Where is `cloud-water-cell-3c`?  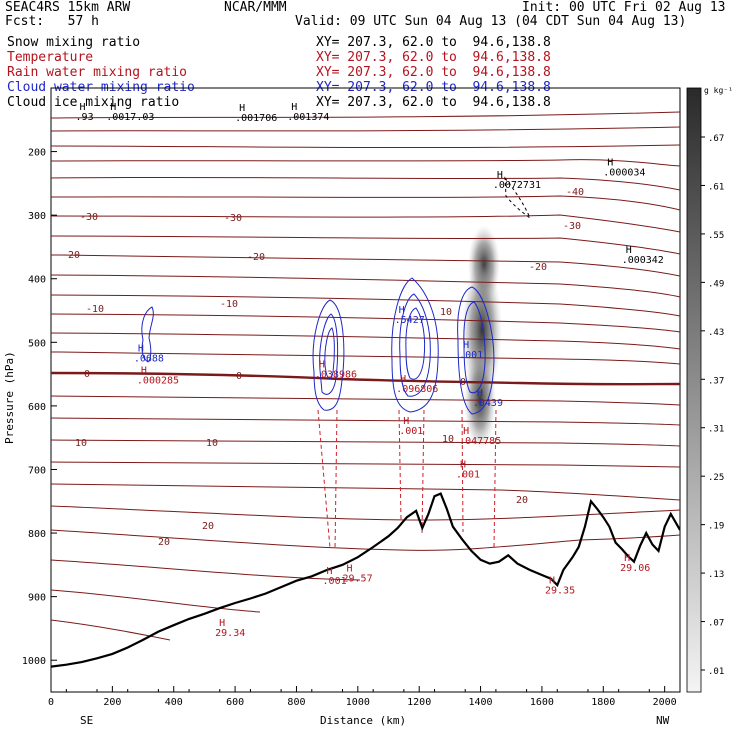 cloud-water-cell-3c is located at coordinates (415, 343).